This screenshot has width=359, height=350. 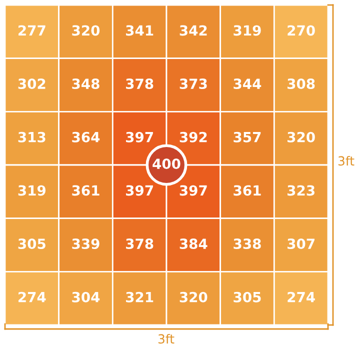 What do you see at coordinates (86, 244) in the screenshot?
I see `data-label: 339` at bounding box center [86, 244].